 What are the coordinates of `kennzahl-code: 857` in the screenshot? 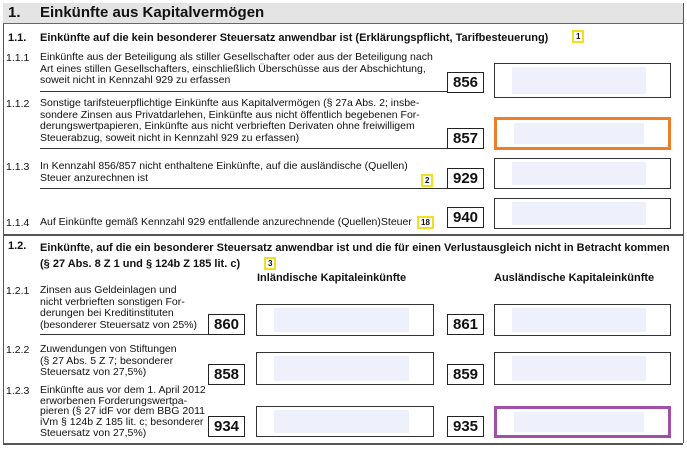 It's located at (465, 138).